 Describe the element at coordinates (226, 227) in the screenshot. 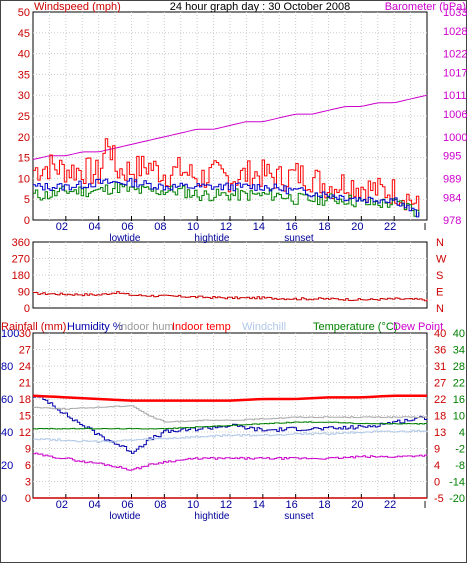

I see `x-tick: 12` at that location.